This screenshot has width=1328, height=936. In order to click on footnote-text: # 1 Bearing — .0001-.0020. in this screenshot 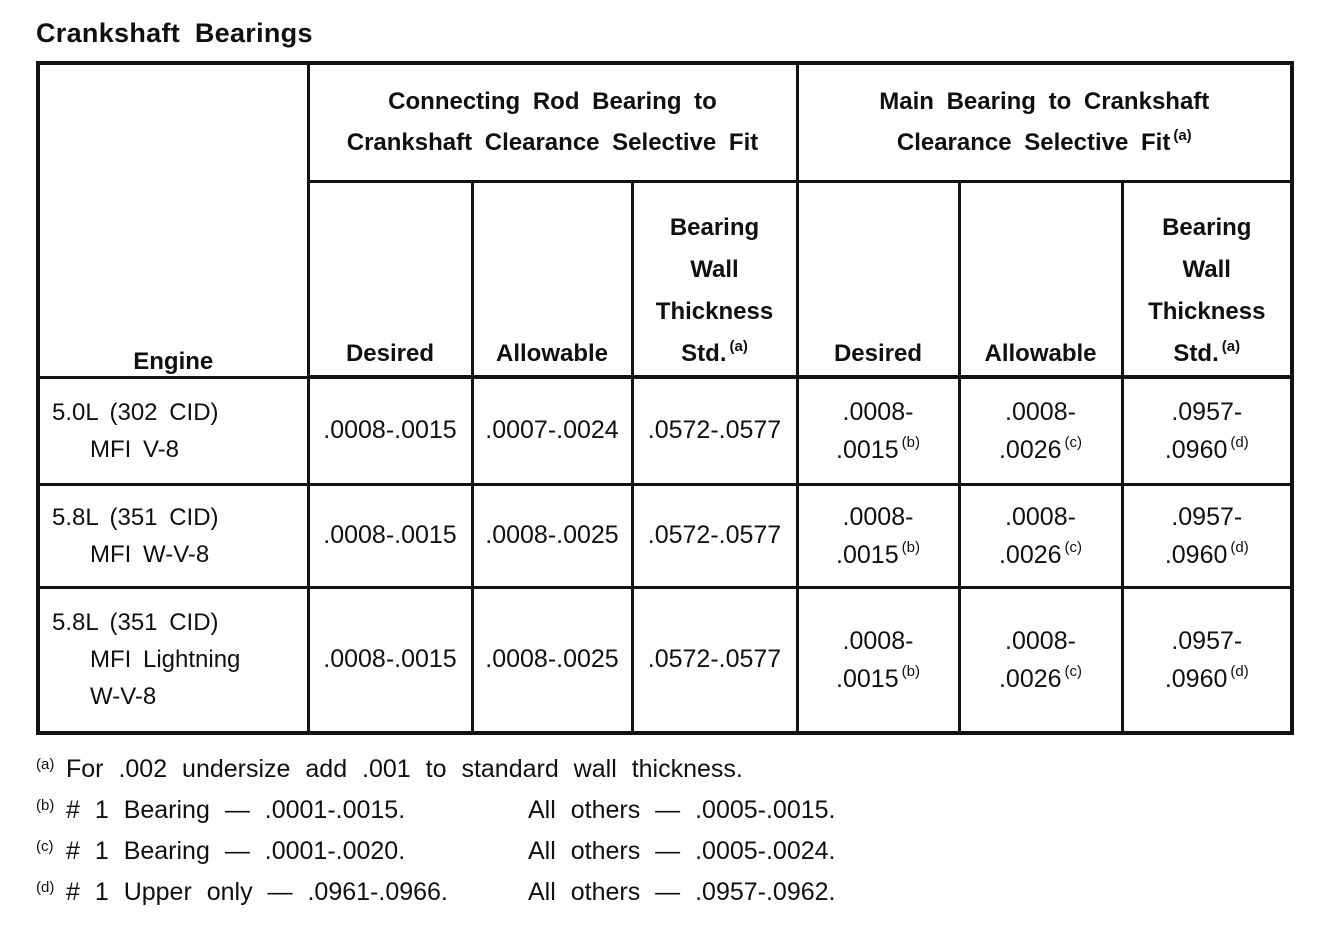, I will do `click(236, 851)`.